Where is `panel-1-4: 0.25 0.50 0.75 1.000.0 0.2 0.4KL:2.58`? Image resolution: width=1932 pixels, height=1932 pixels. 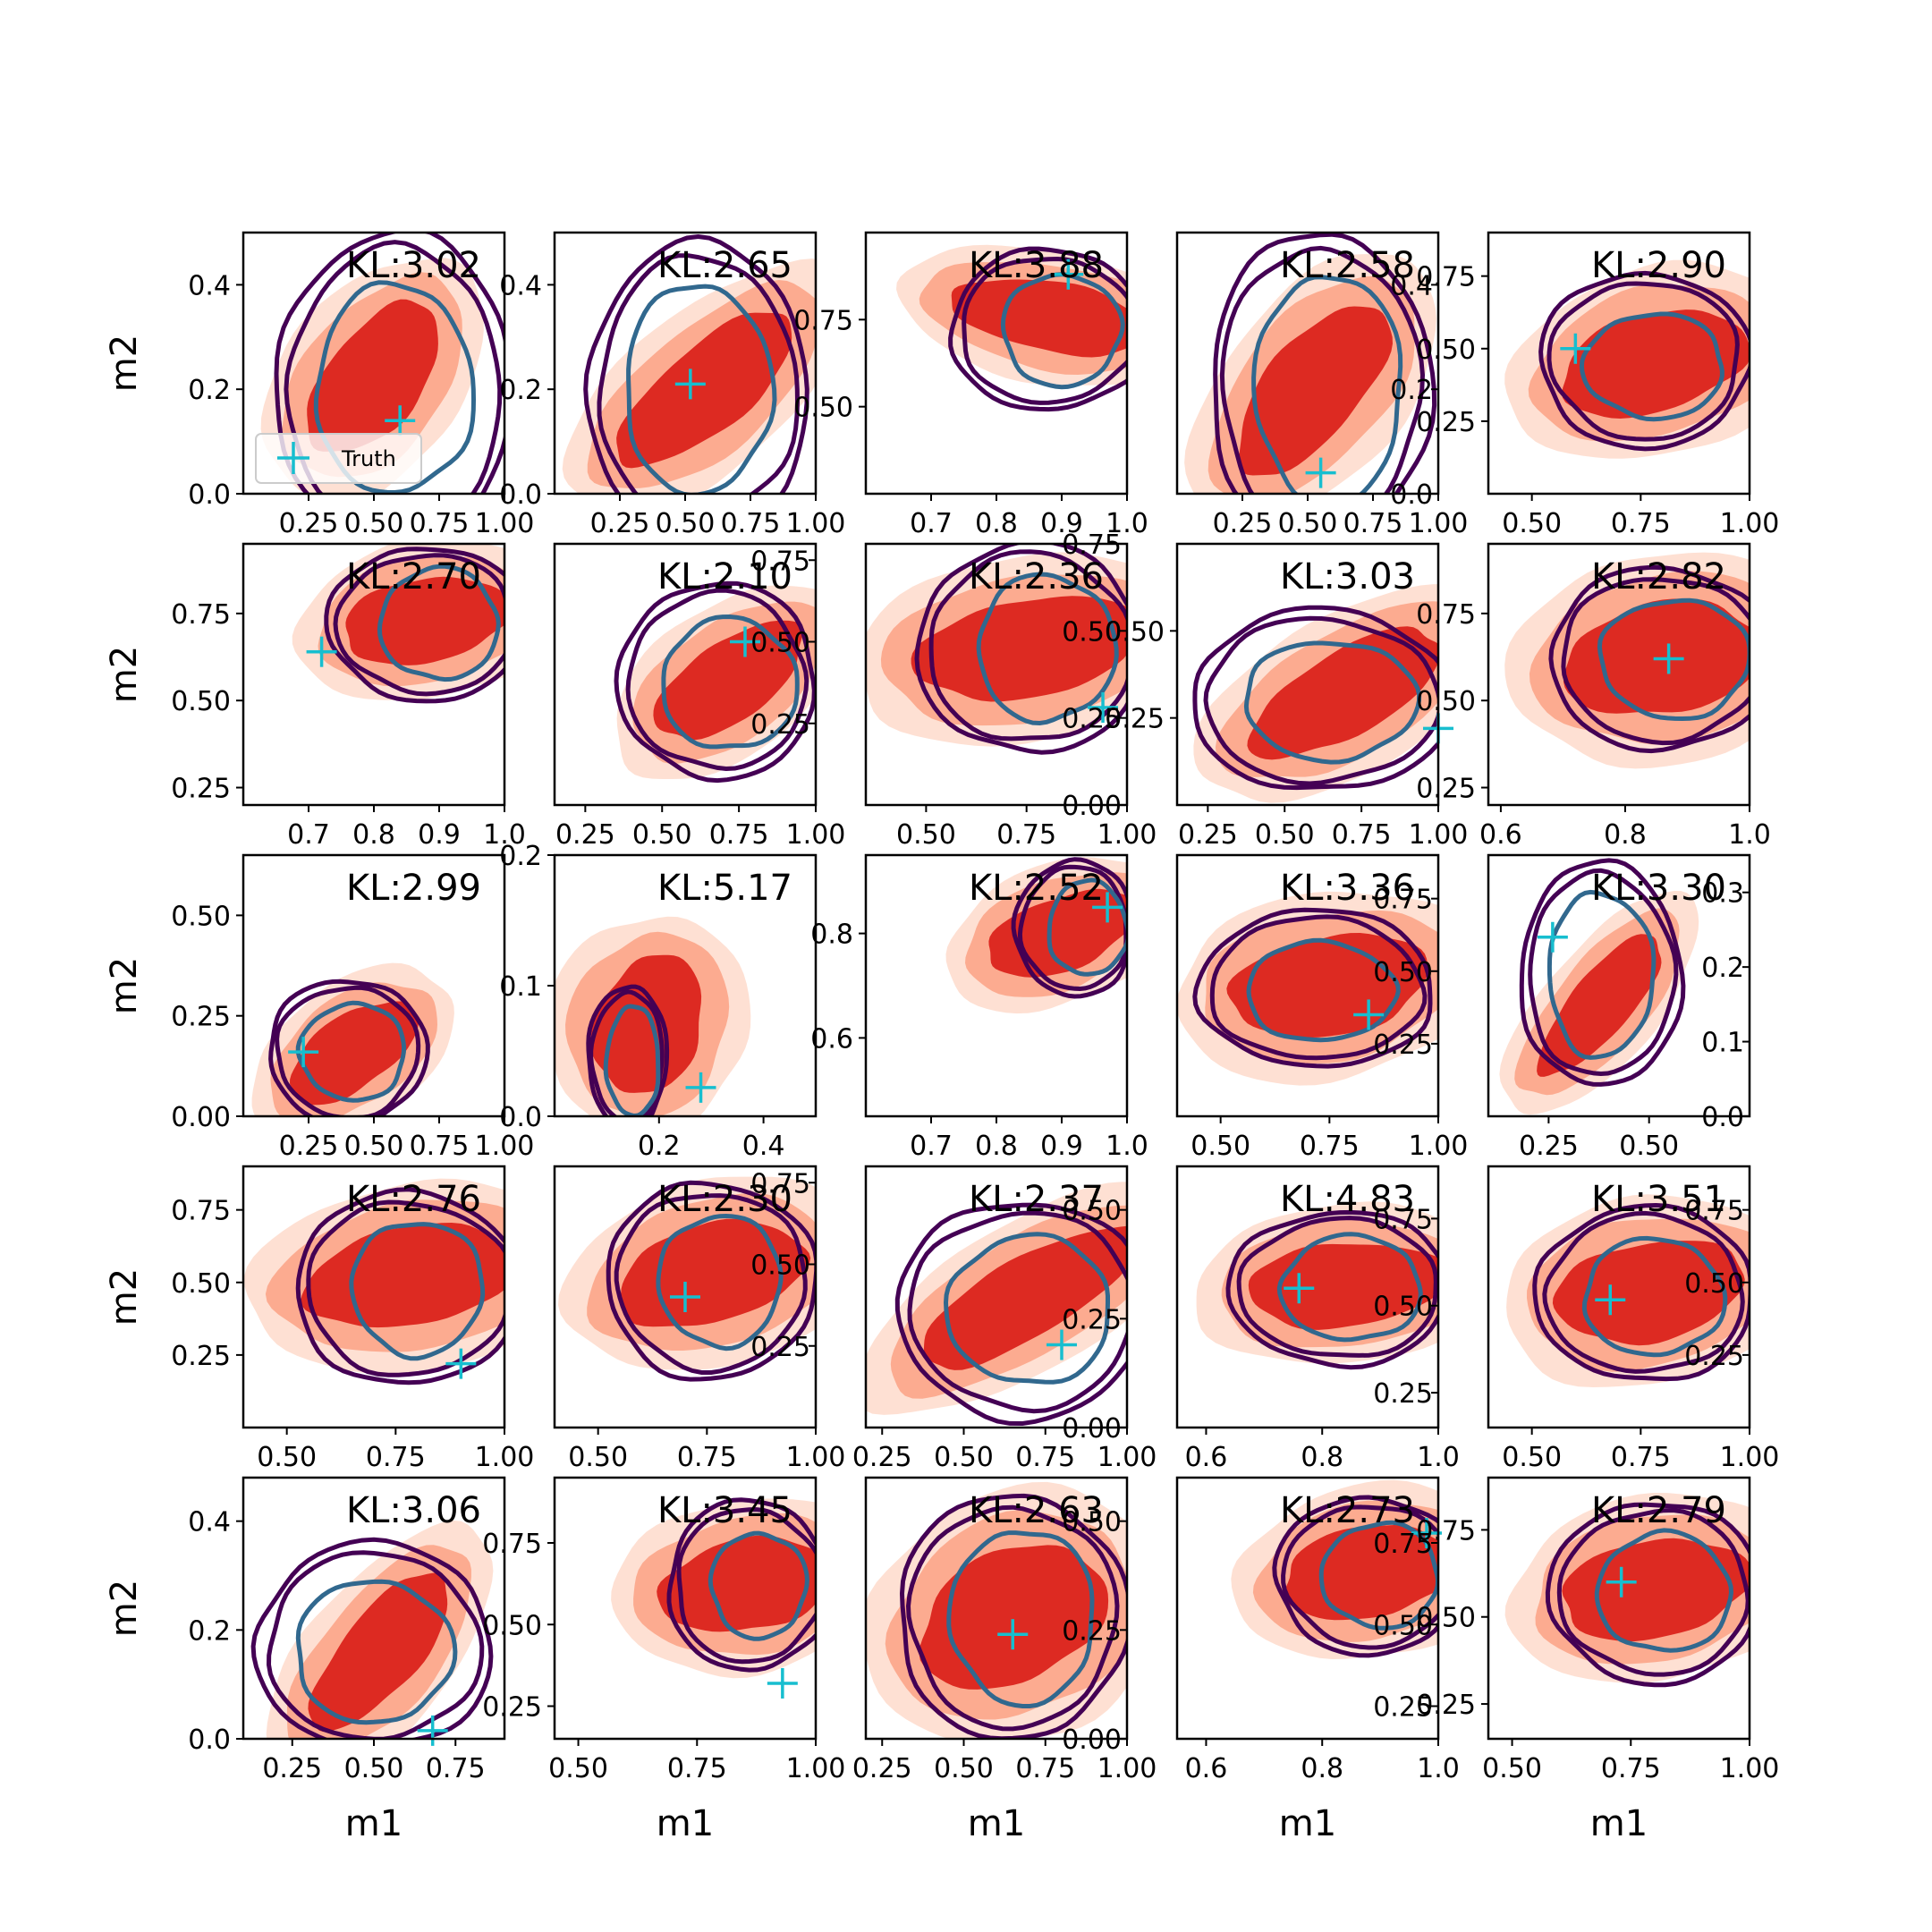
panel-1-4: 0.25 0.50 0.75 1.000.0 0.2 0.4KL:2.58 is located at coordinates (1321, 385).